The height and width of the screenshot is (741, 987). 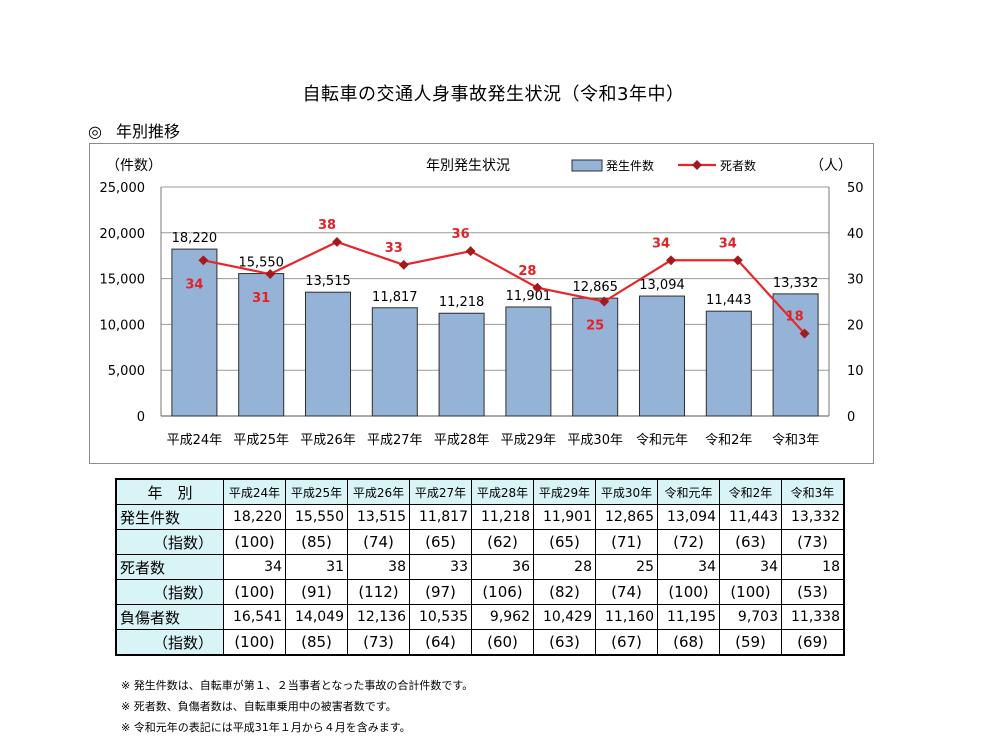 What do you see at coordinates (328, 440) in the screenshot?
I see `x-tick-label: 平成26年` at bounding box center [328, 440].